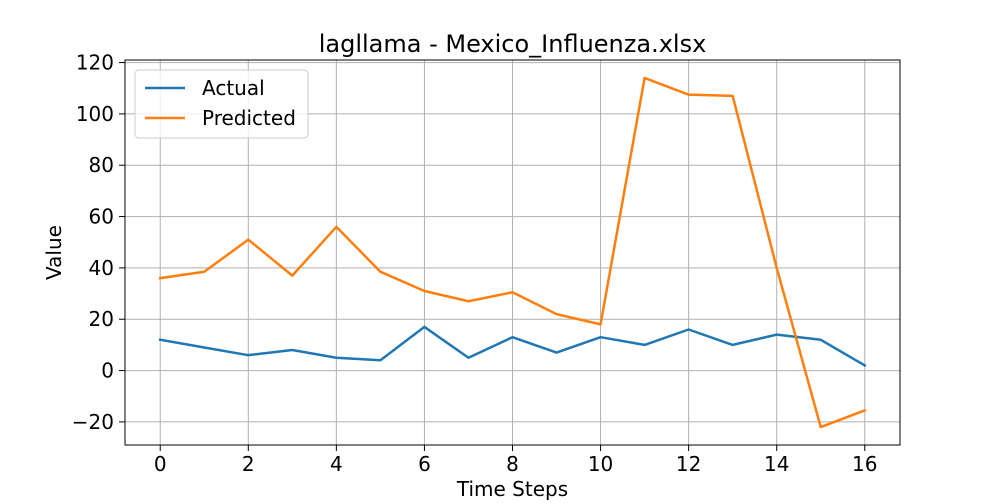 Image resolution: width=1000 pixels, height=504 pixels. What do you see at coordinates (512, 488) in the screenshot?
I see `x-axis-label: Time Steps` at bounding box center [512, 488].